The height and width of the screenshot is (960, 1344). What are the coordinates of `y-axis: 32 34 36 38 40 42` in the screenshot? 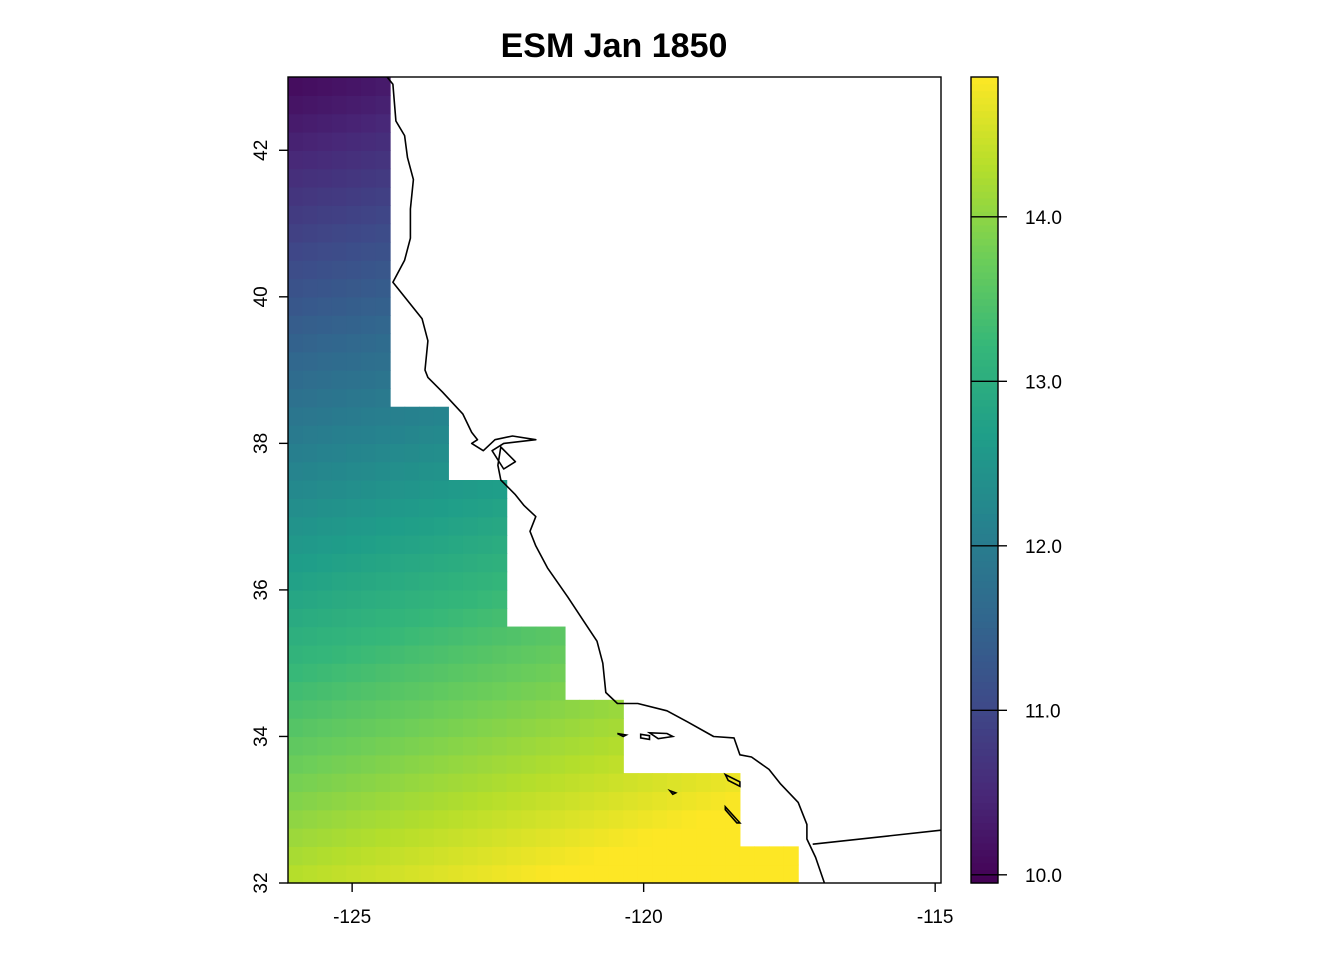 It's located at (269, 517).